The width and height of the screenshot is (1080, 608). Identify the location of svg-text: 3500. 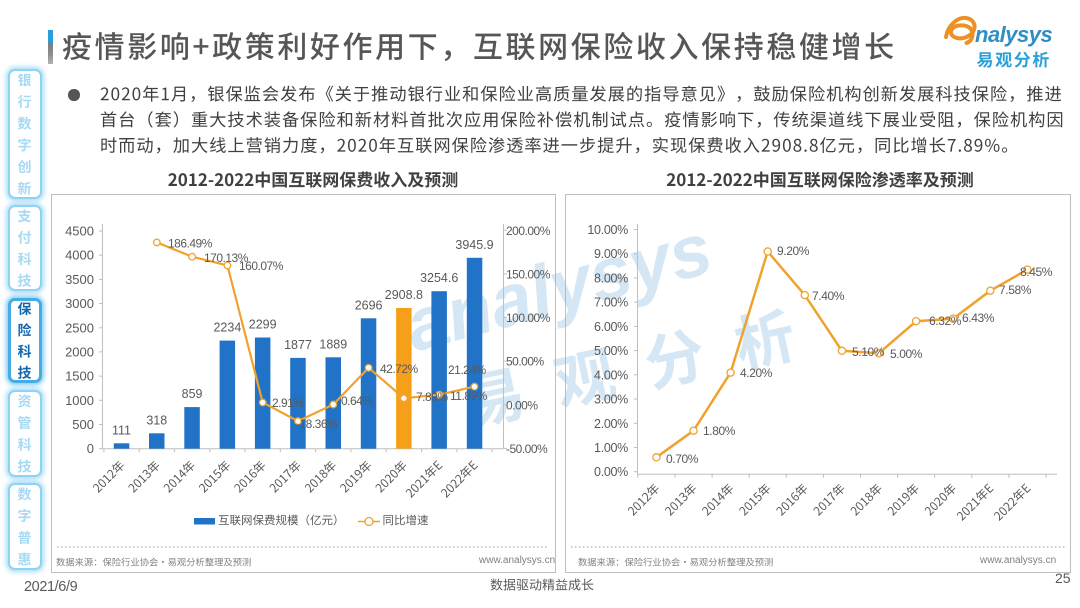
(79, 279).